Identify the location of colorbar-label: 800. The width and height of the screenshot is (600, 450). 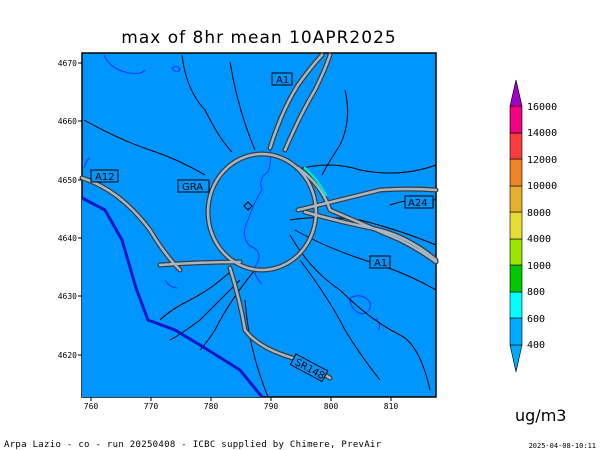
(536, 292).